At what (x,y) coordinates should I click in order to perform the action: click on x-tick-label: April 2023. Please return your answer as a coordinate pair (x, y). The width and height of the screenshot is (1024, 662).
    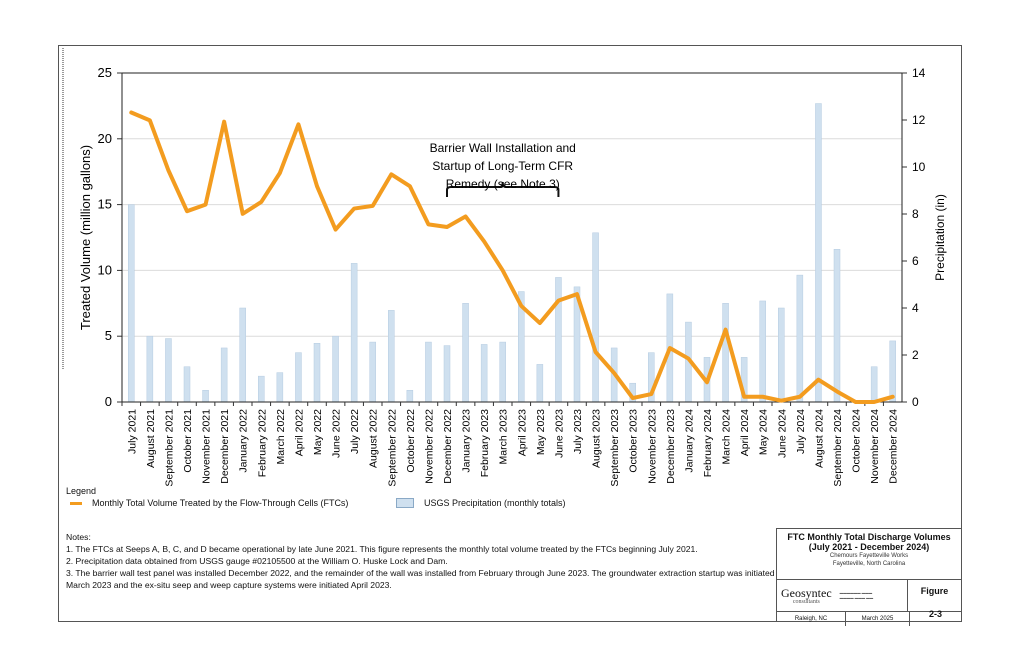
    Looking at the image, I should click on (522, 432).